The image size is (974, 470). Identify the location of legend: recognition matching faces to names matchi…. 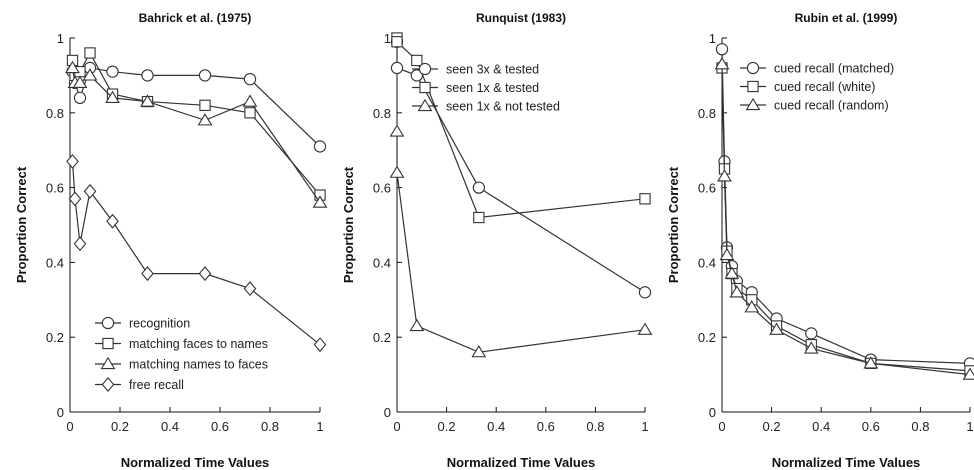
(181, 354).